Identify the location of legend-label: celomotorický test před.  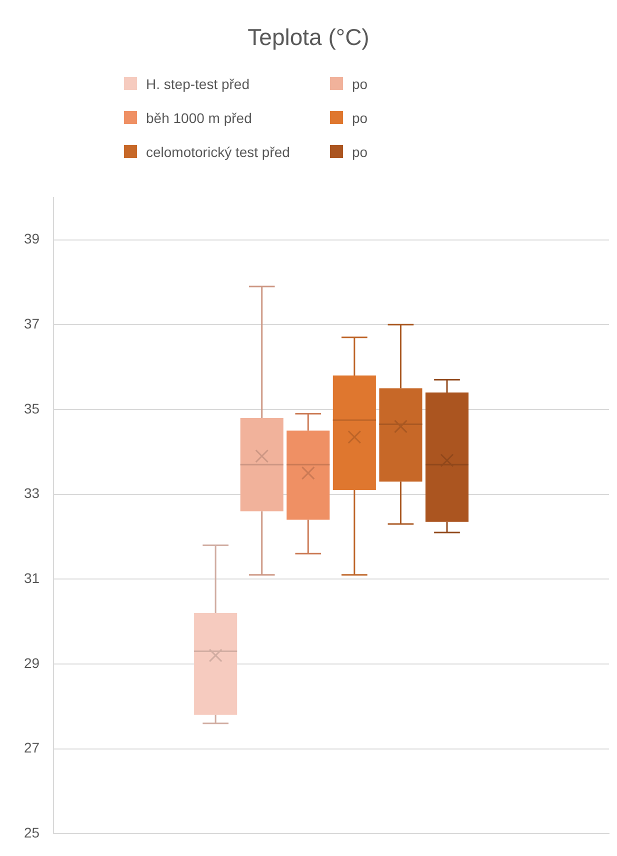
(218, 152).